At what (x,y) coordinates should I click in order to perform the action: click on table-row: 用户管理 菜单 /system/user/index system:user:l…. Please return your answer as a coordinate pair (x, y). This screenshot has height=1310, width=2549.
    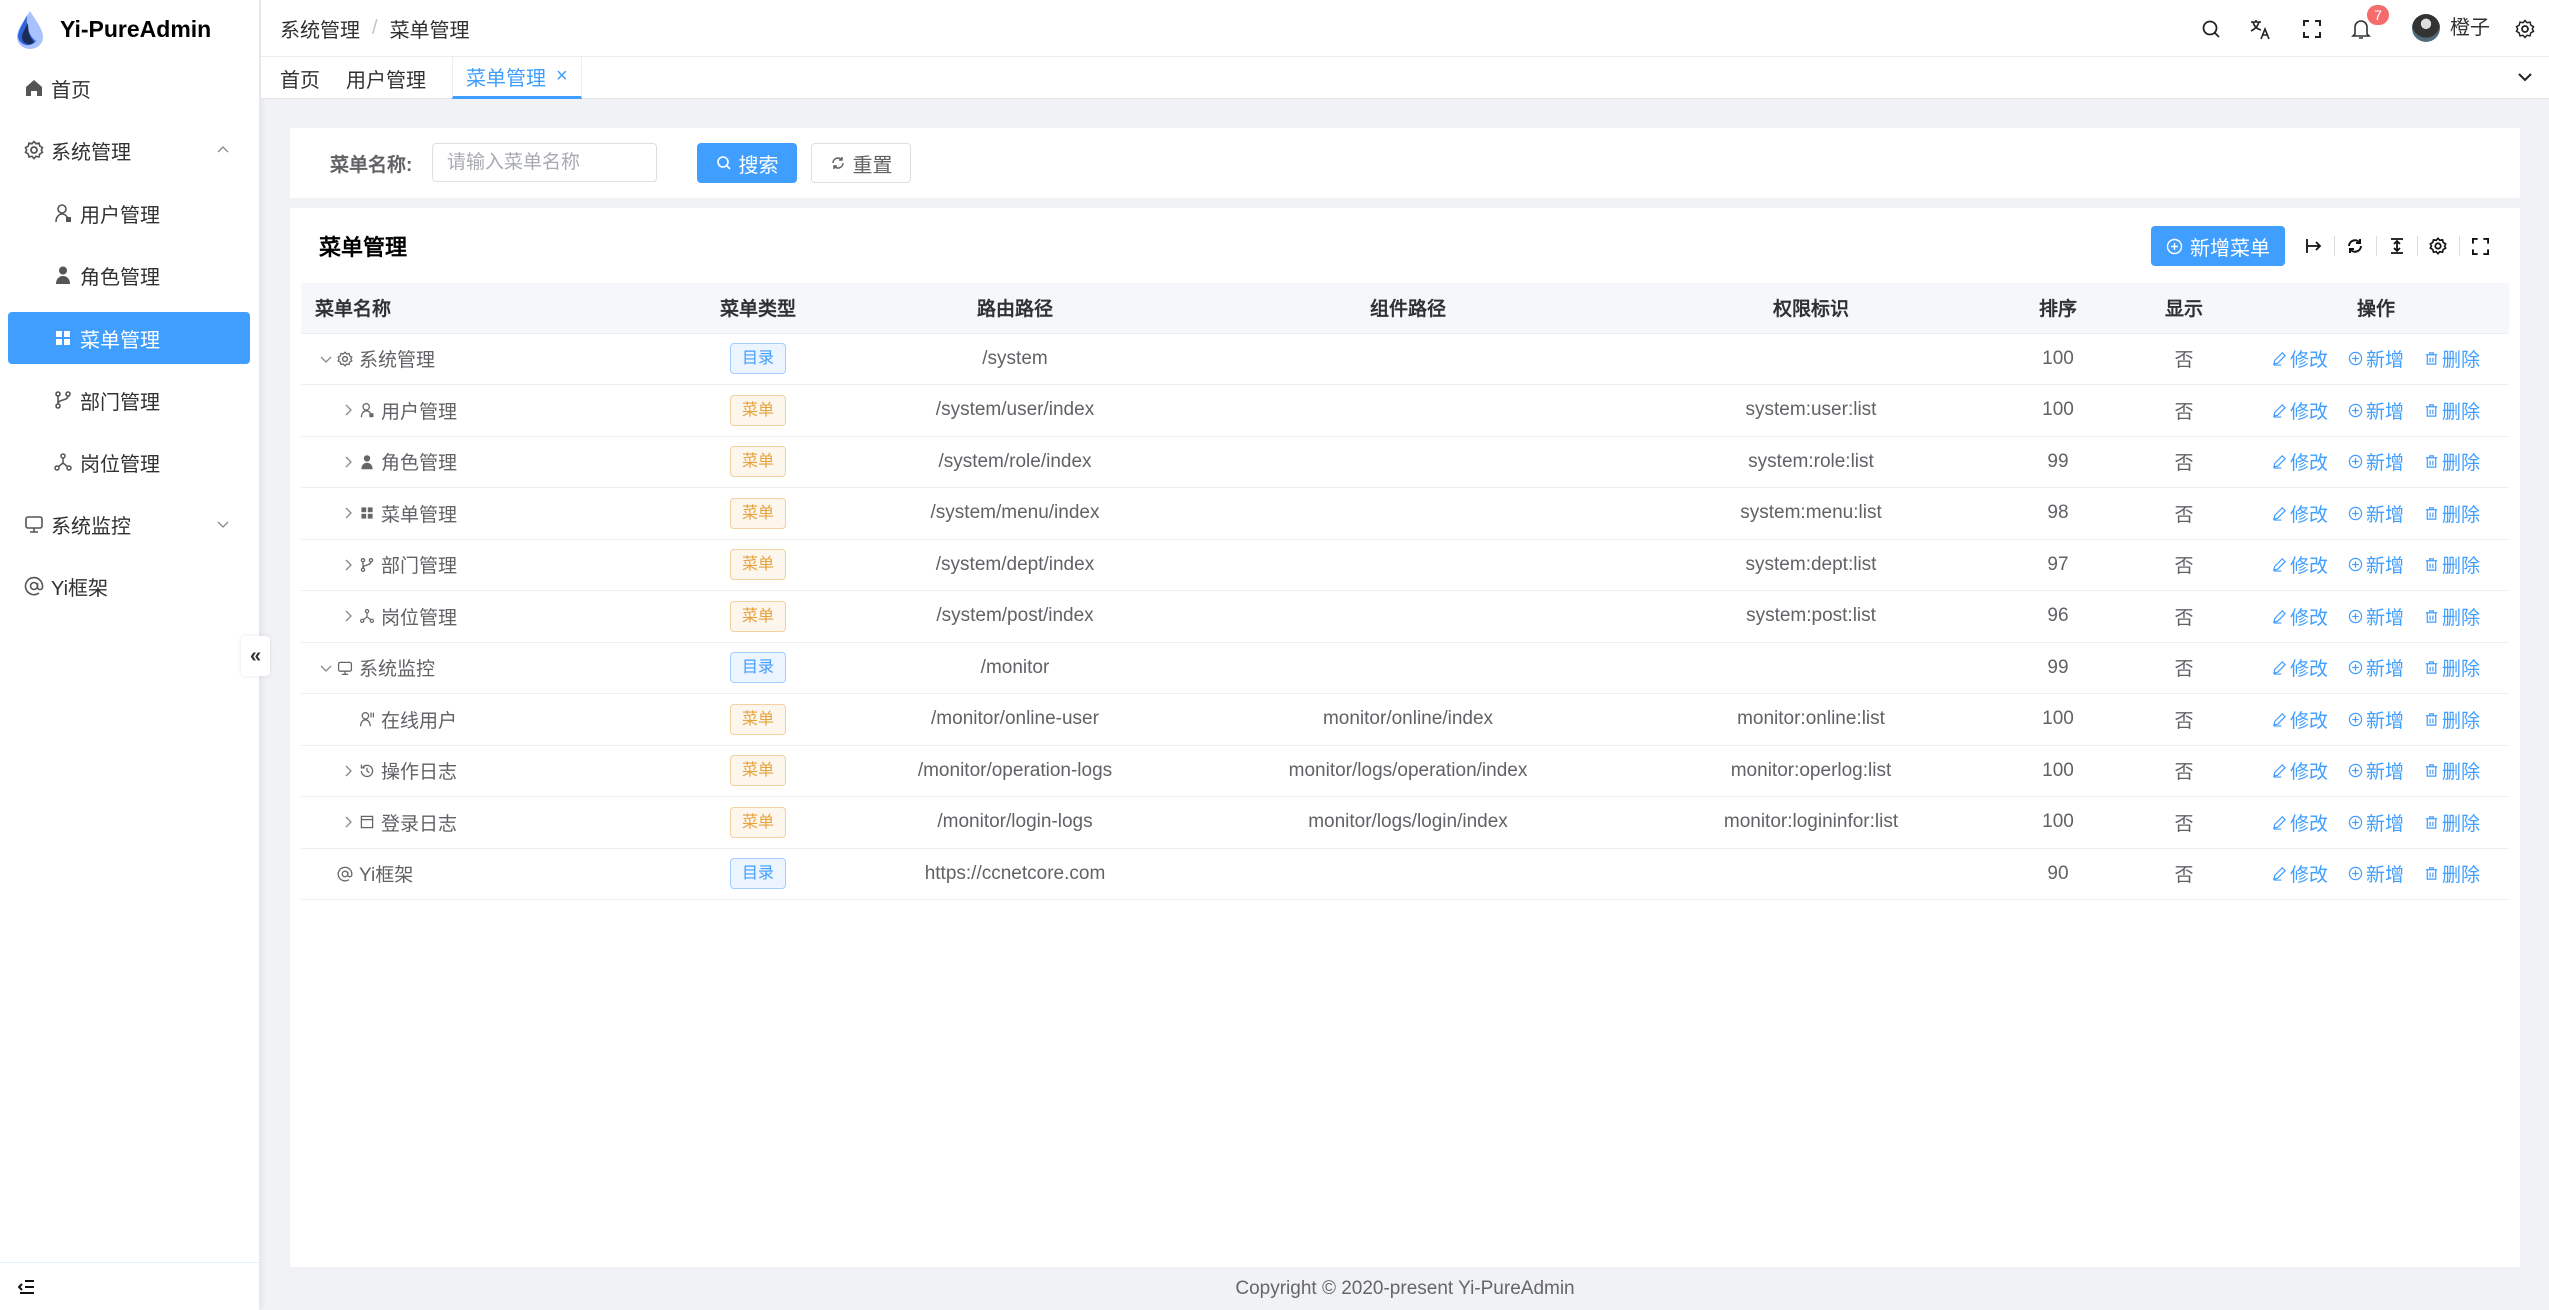
    Looking at the image, I should click on (1405, 410).